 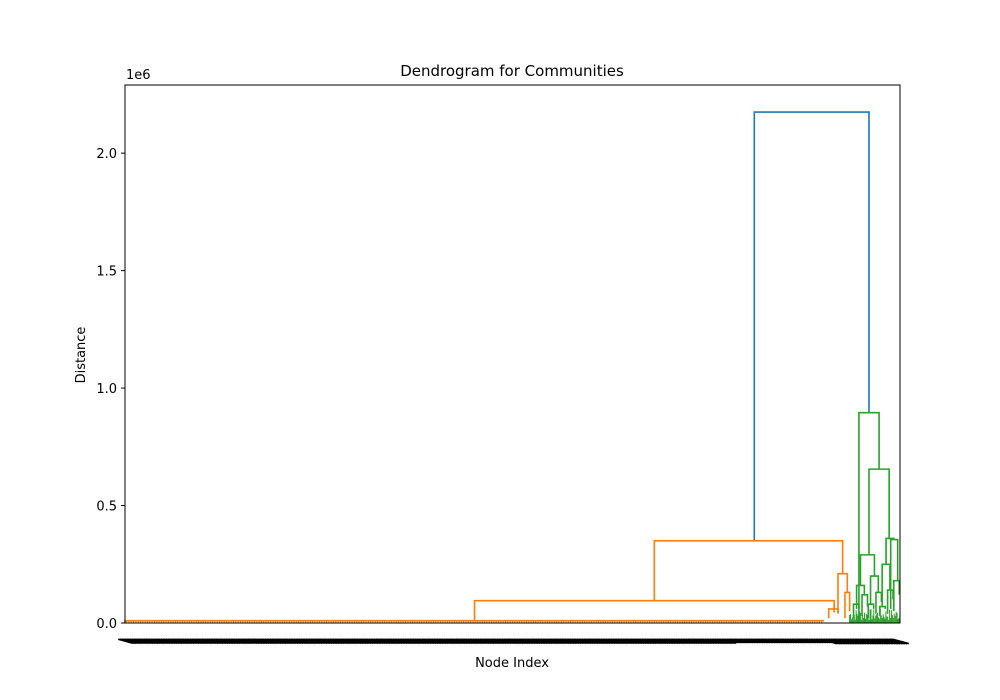 I want to click on y-tick-label-0: 0.0, so click(x=106, y=624).